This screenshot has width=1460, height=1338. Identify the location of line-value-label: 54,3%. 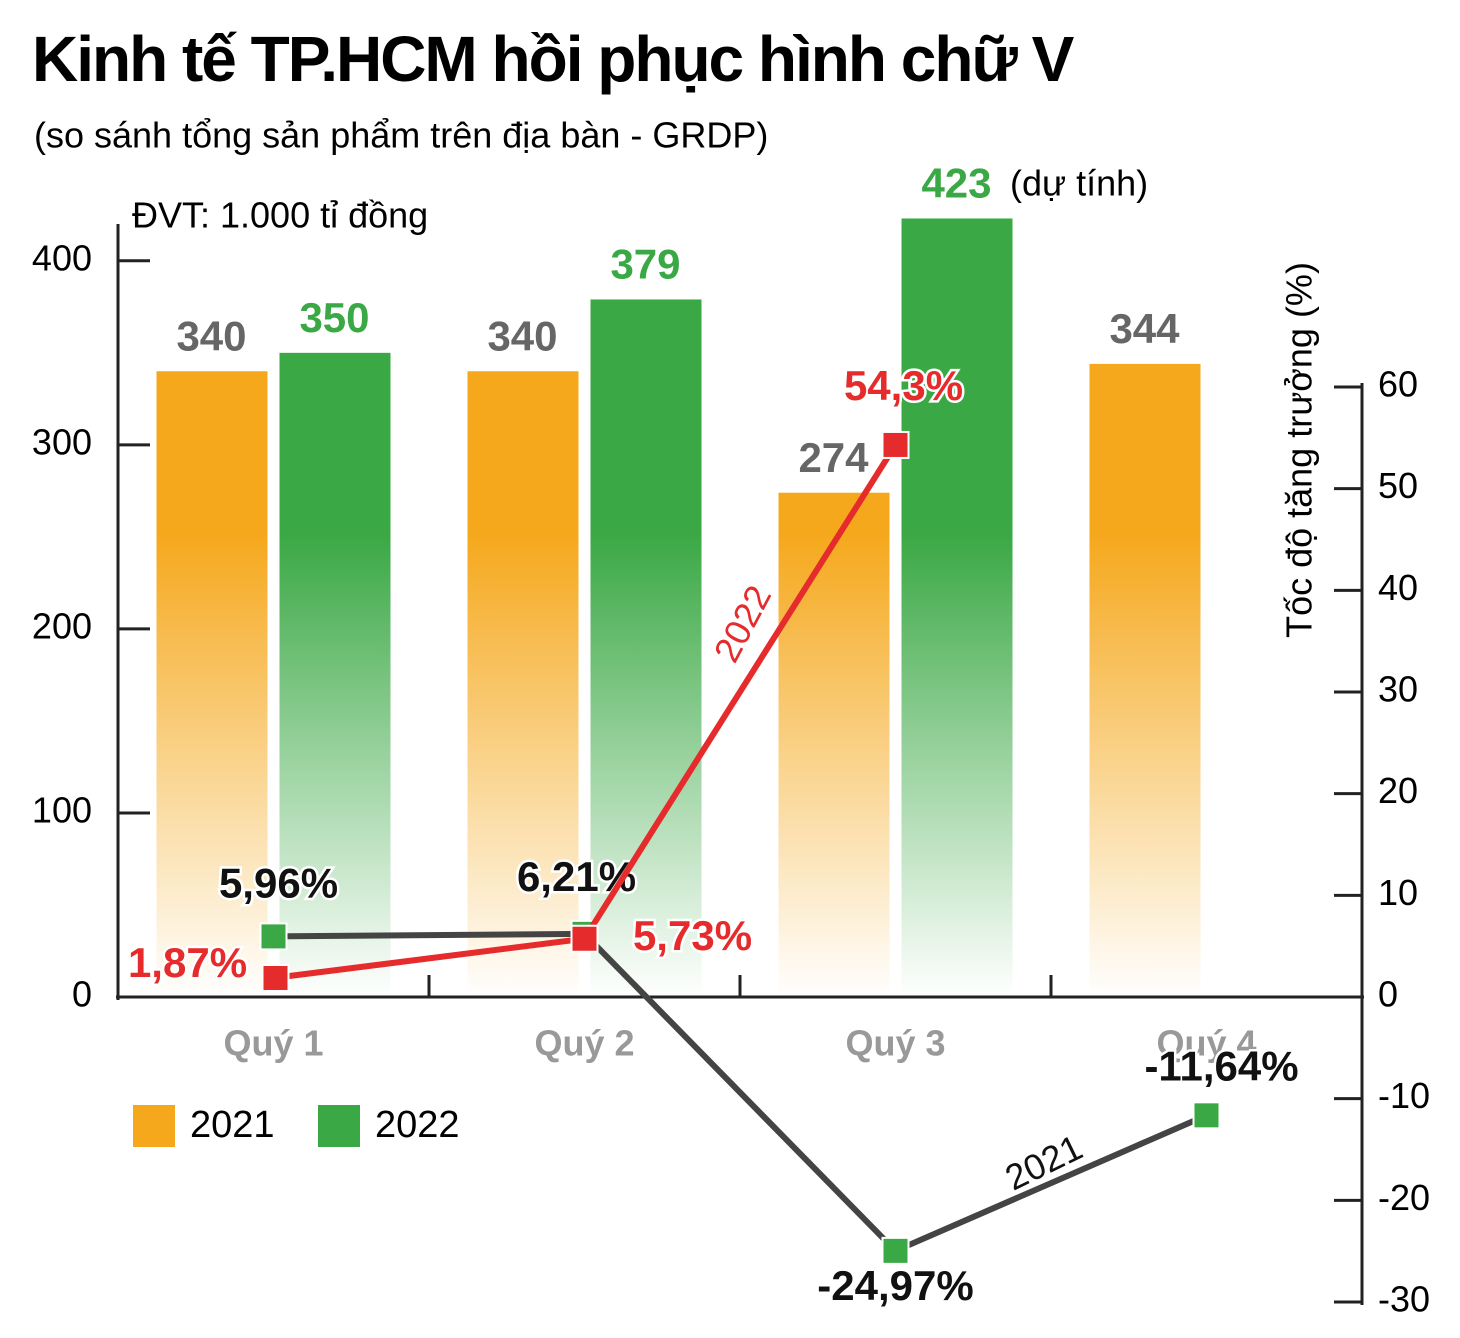
(903, 385).